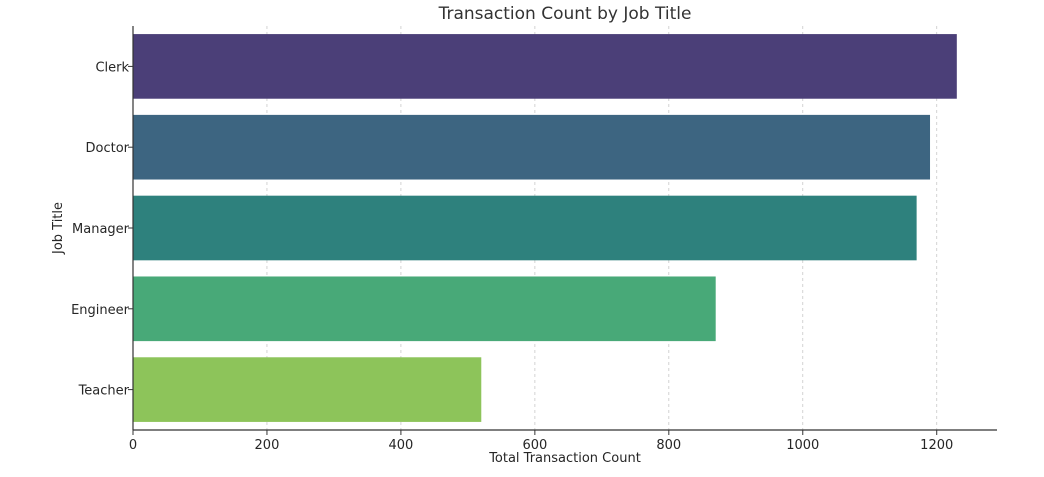 The height and width of the screenshot is (477, 1044). What do you see at coordinates (534, 445) in the screenshot?
I see `x-tick-label: 600` at bounding box center [534, 445].